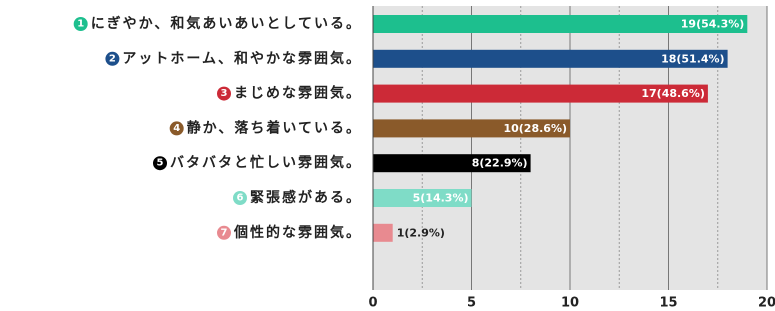 The image size is (775, 311). I want to click on value-label: 19(54.3%), so click(713, 24).